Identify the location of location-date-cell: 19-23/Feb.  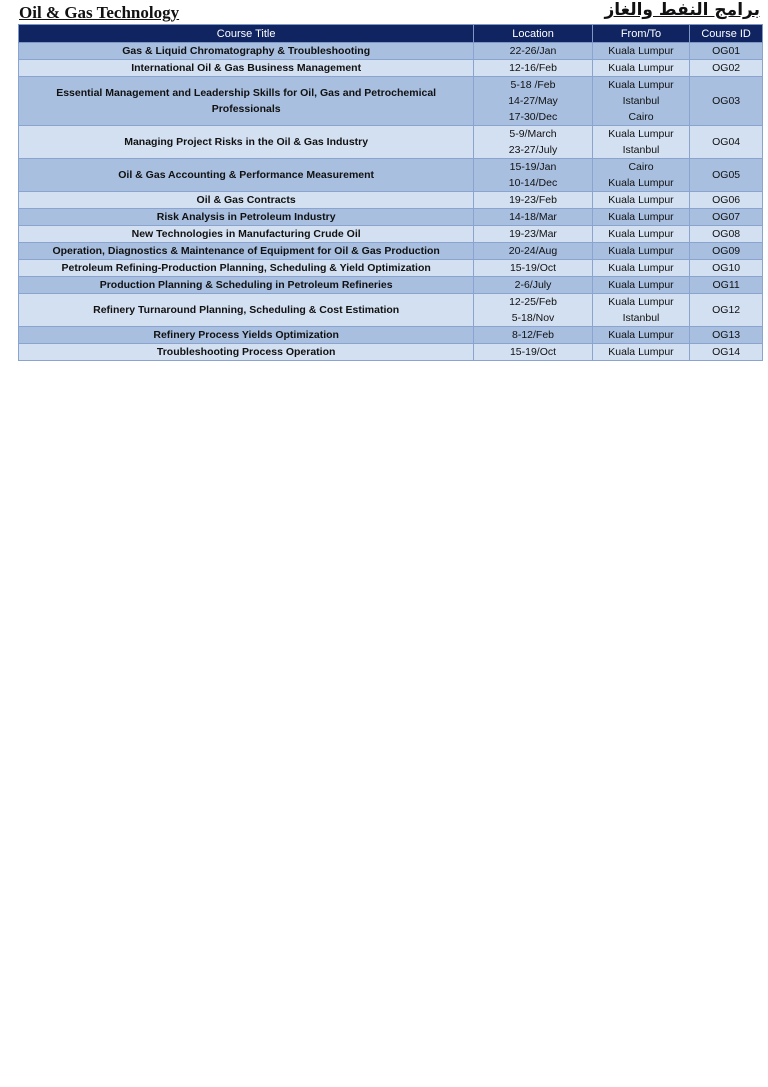
(533, 200).